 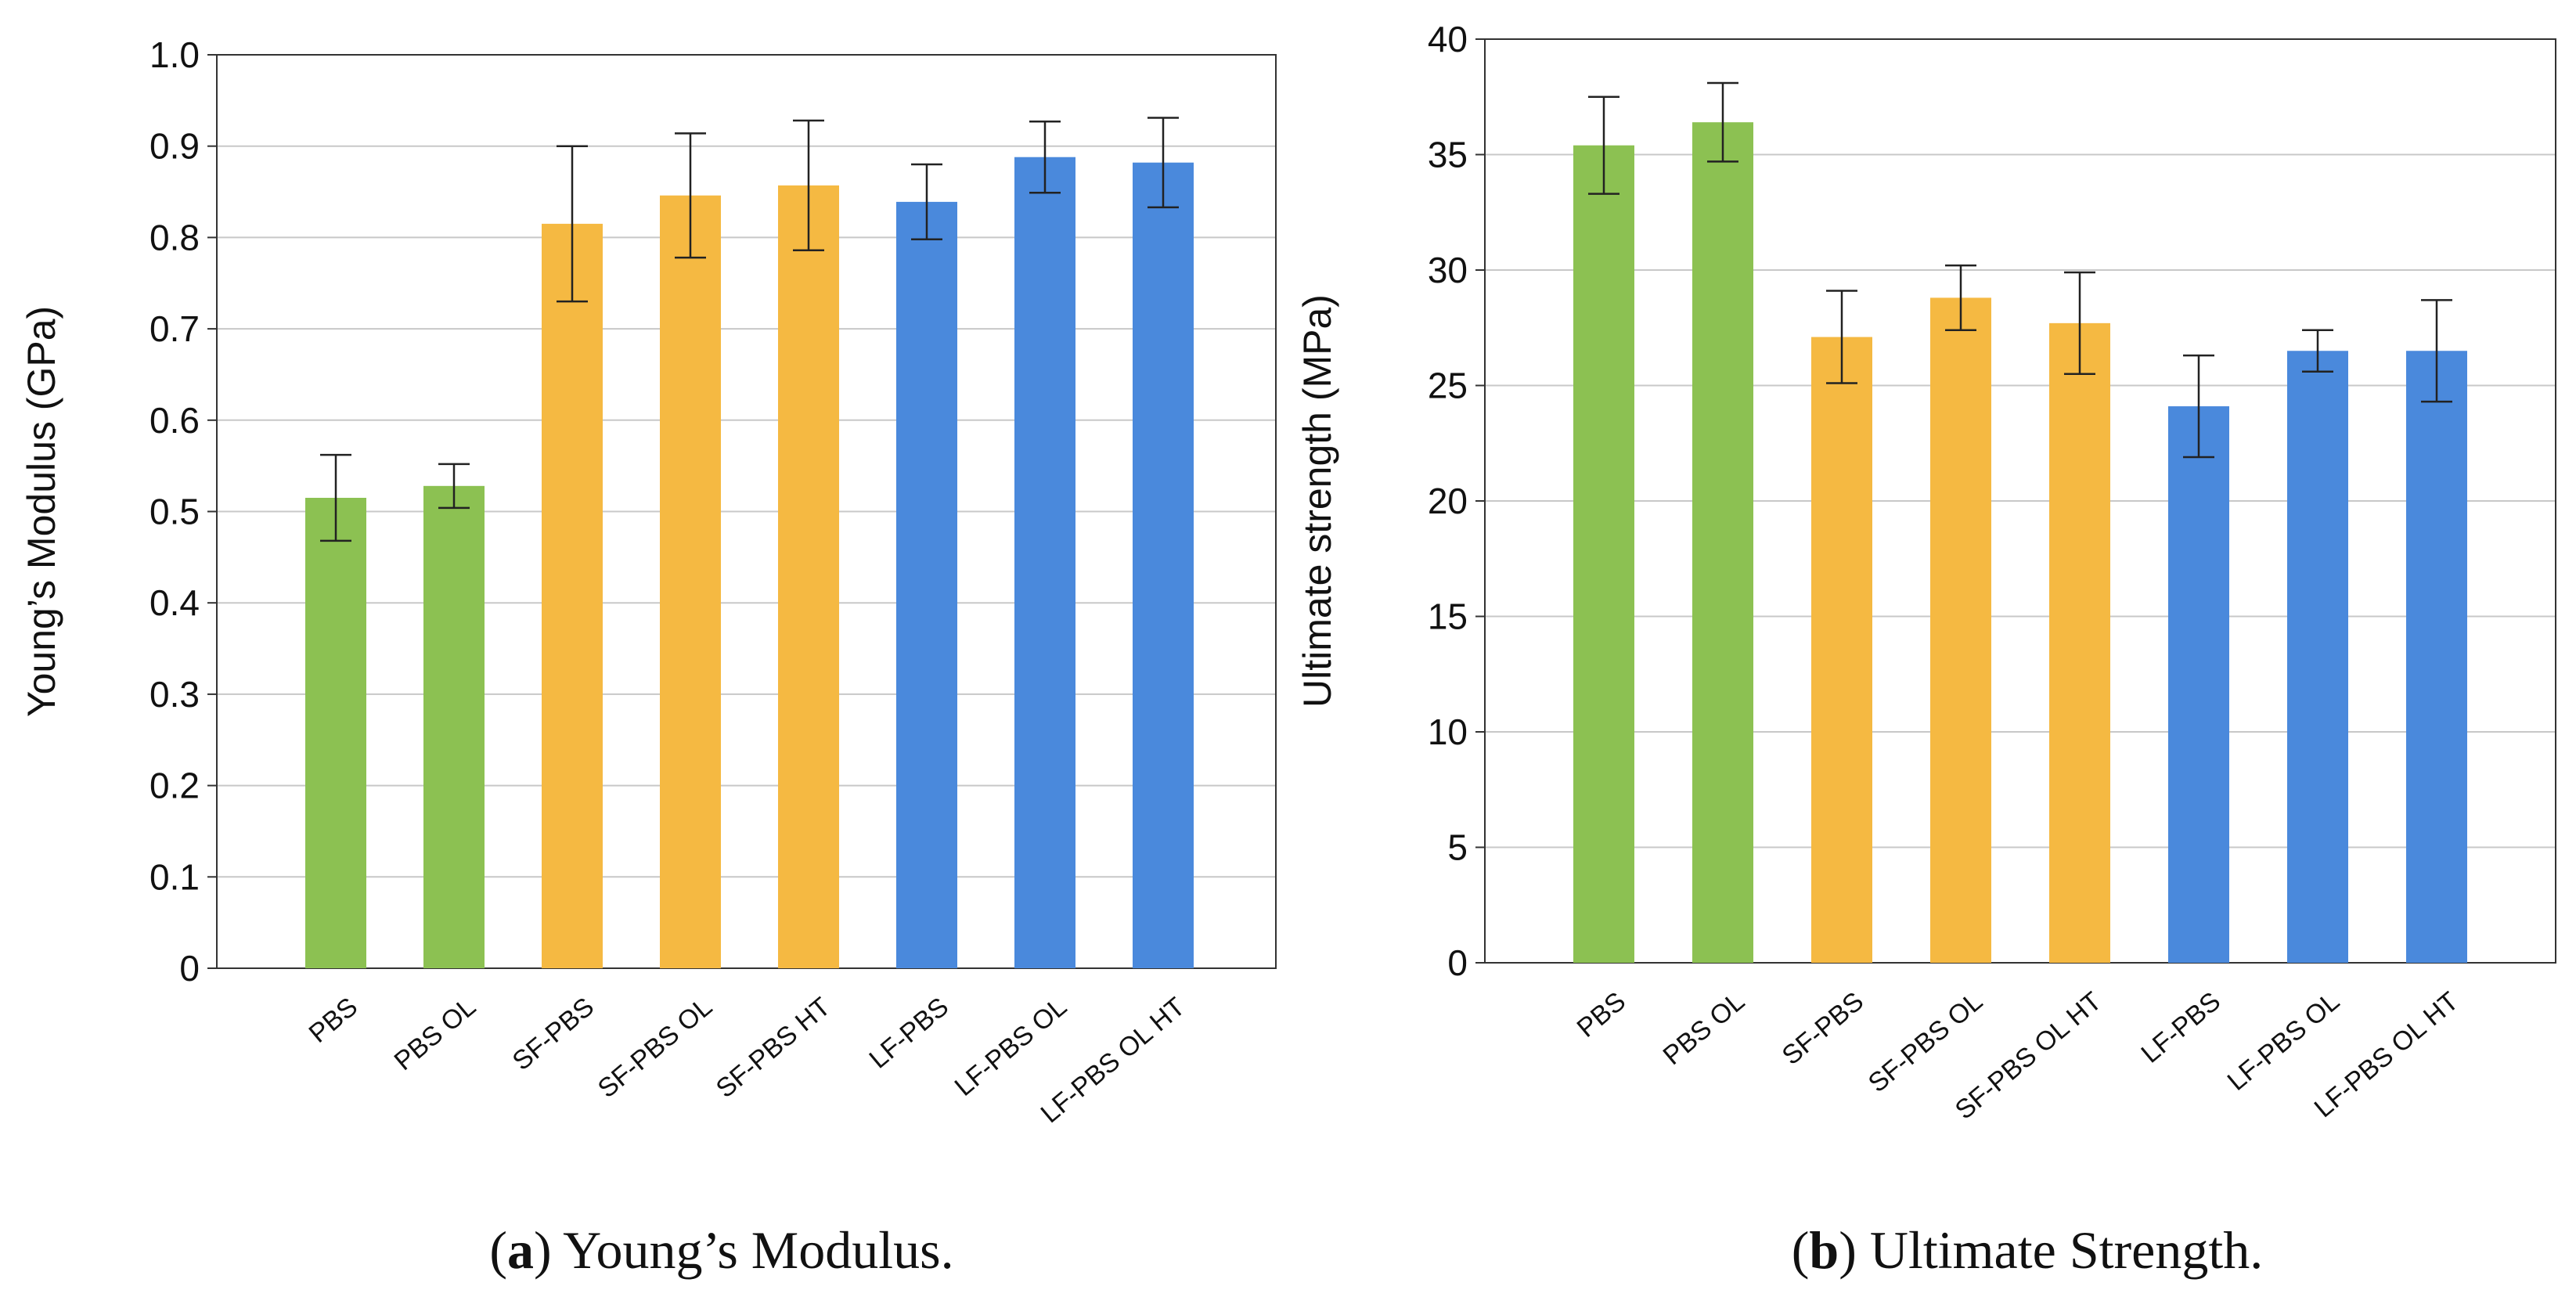 I want to click on y-tick-label: 1.0, so click(x=175, y=54).